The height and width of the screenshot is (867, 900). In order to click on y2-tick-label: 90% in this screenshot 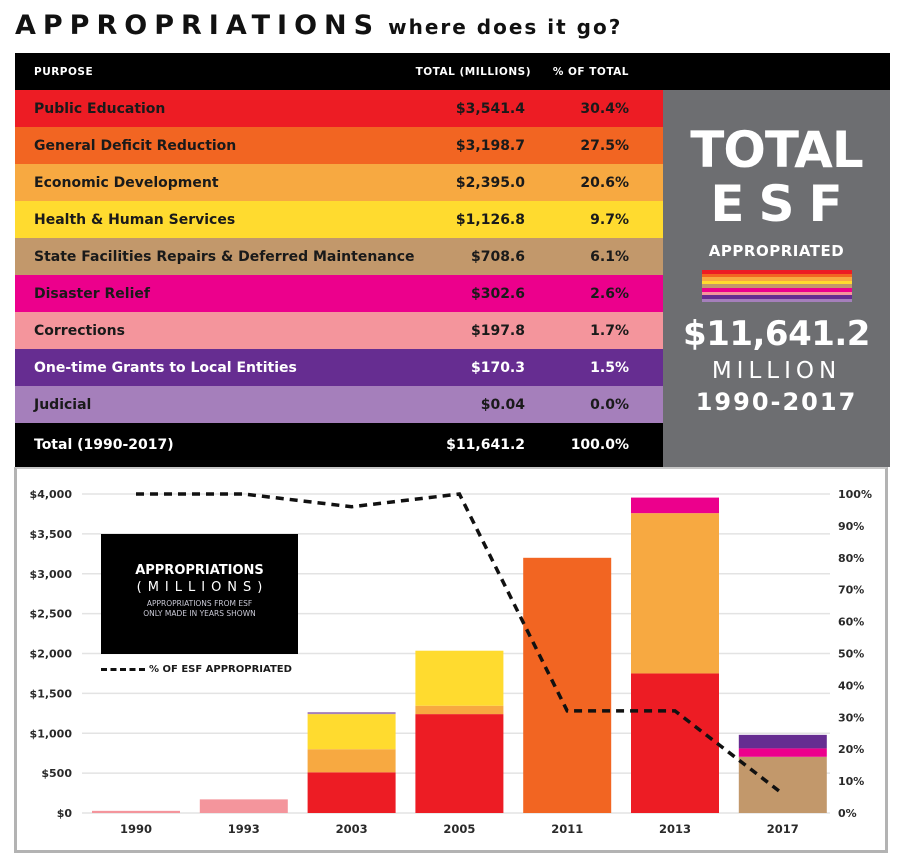, I will do `click(851, 526)`.